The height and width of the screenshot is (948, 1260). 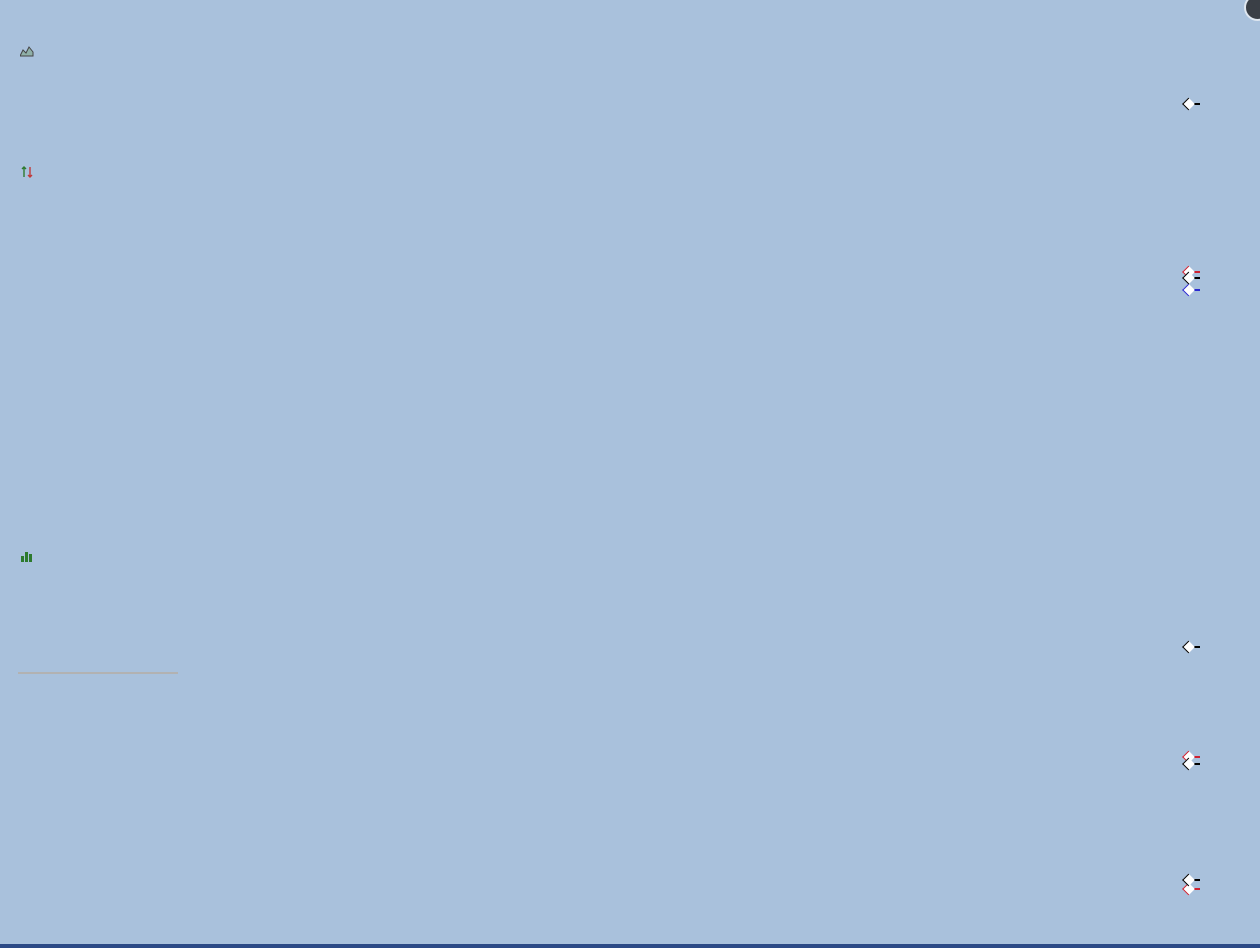 I want to click on corner-circle-button, so click(x=1252, y=10).